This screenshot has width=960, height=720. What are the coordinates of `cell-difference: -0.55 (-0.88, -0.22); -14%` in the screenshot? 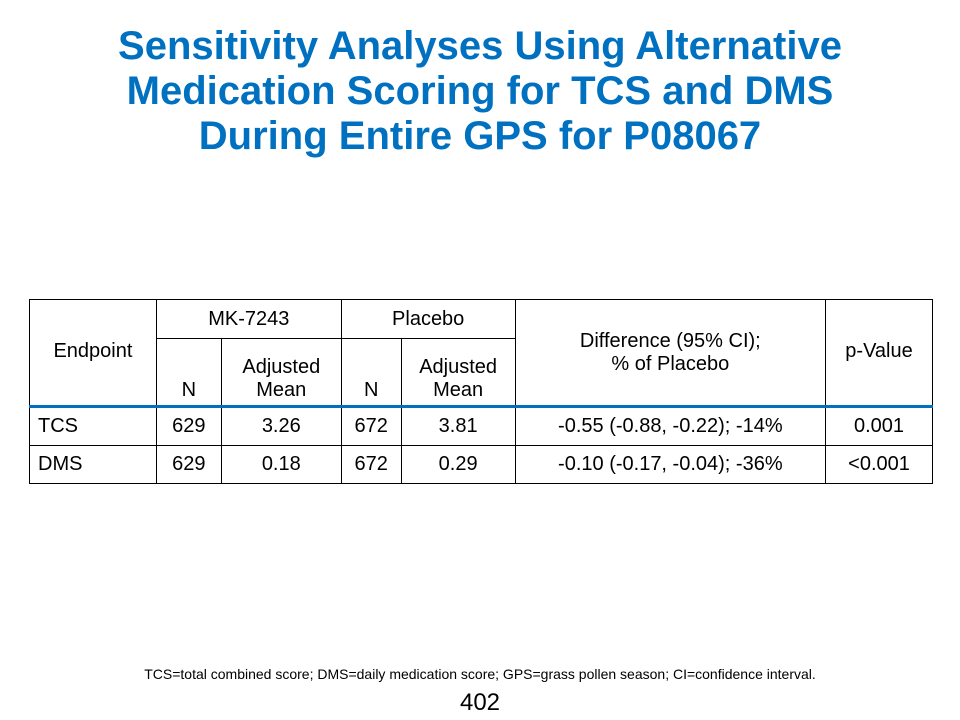 It's located at (670, 426).